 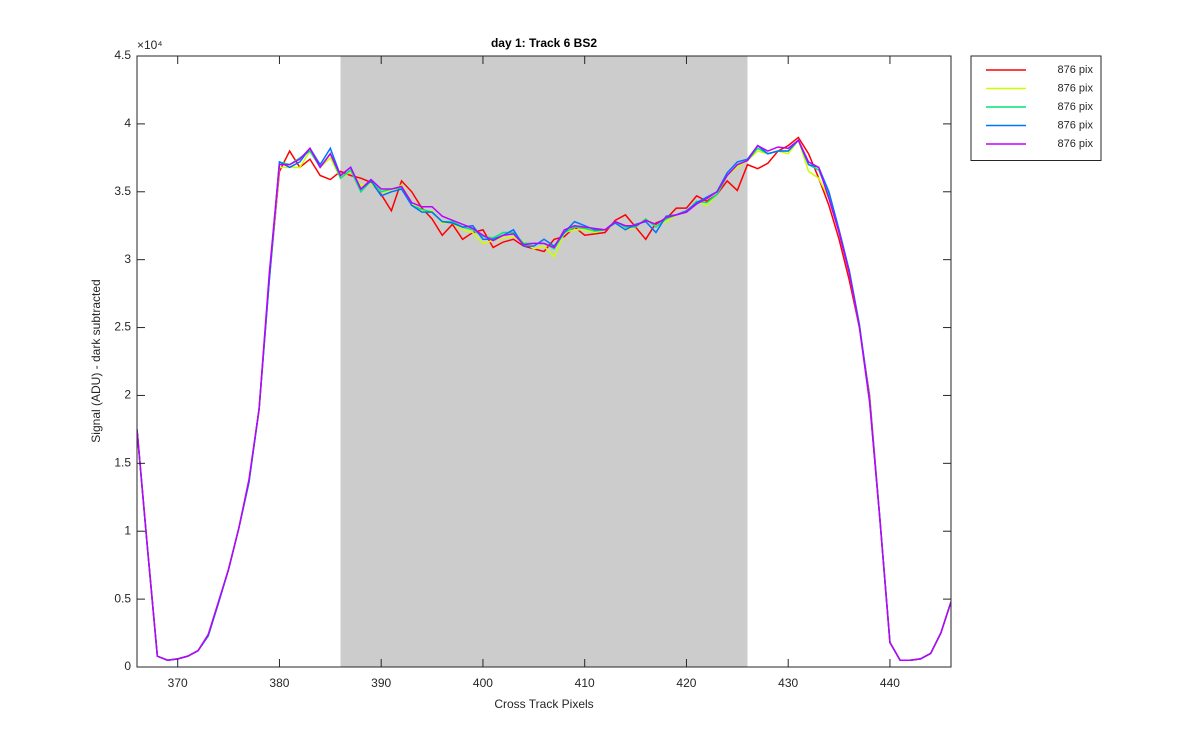 I want to click on y-tick-label: 1, so click(x=127, y=530).